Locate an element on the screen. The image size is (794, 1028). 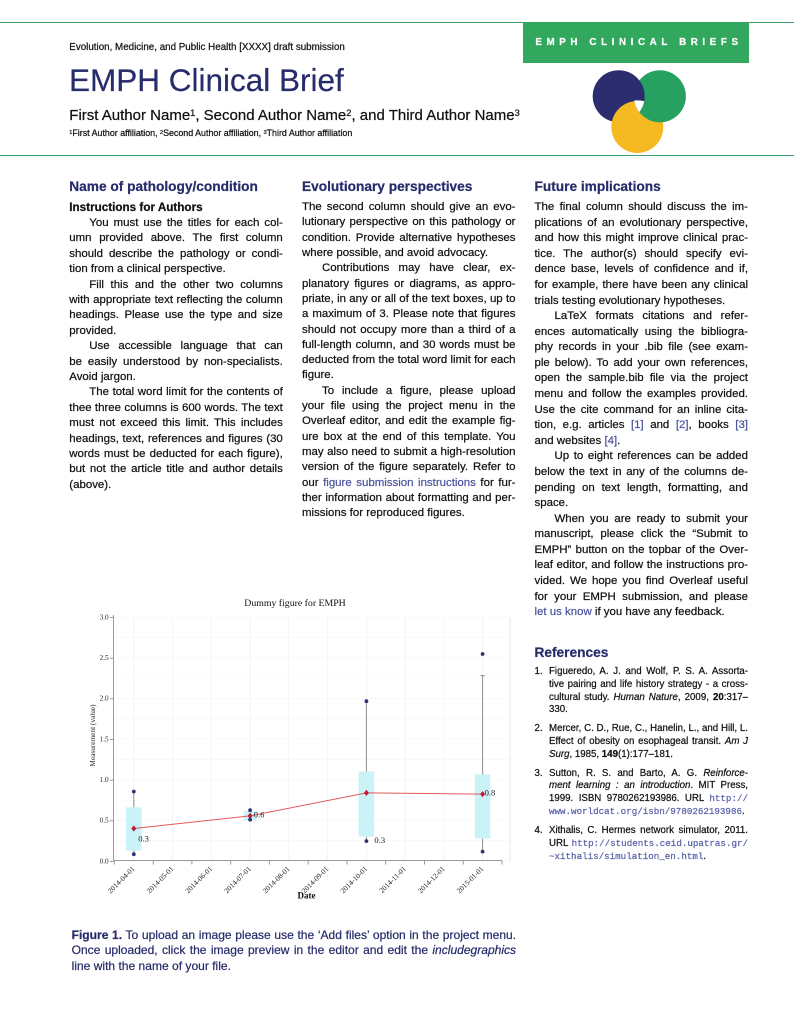
svg-text: 2014-06-01 is located at coordinates (198, 879).